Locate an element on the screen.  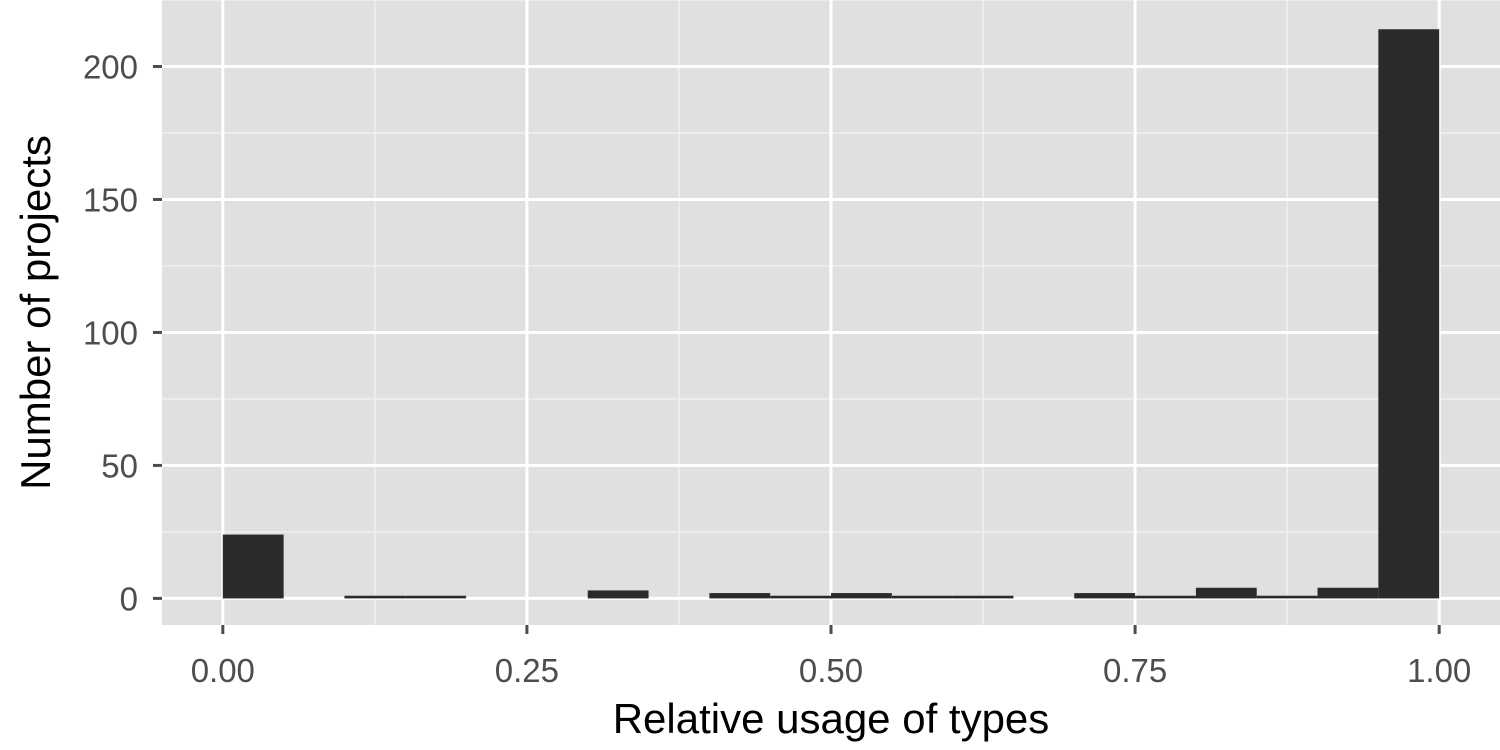
x-axis: 0.00 0.25 0.50 0.75 1.00 is located at coordinates (831, 657).